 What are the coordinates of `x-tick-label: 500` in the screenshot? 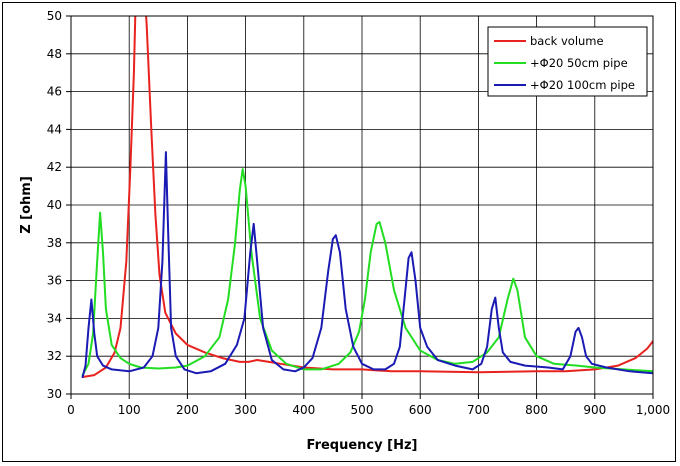 It's located at (362, 410).